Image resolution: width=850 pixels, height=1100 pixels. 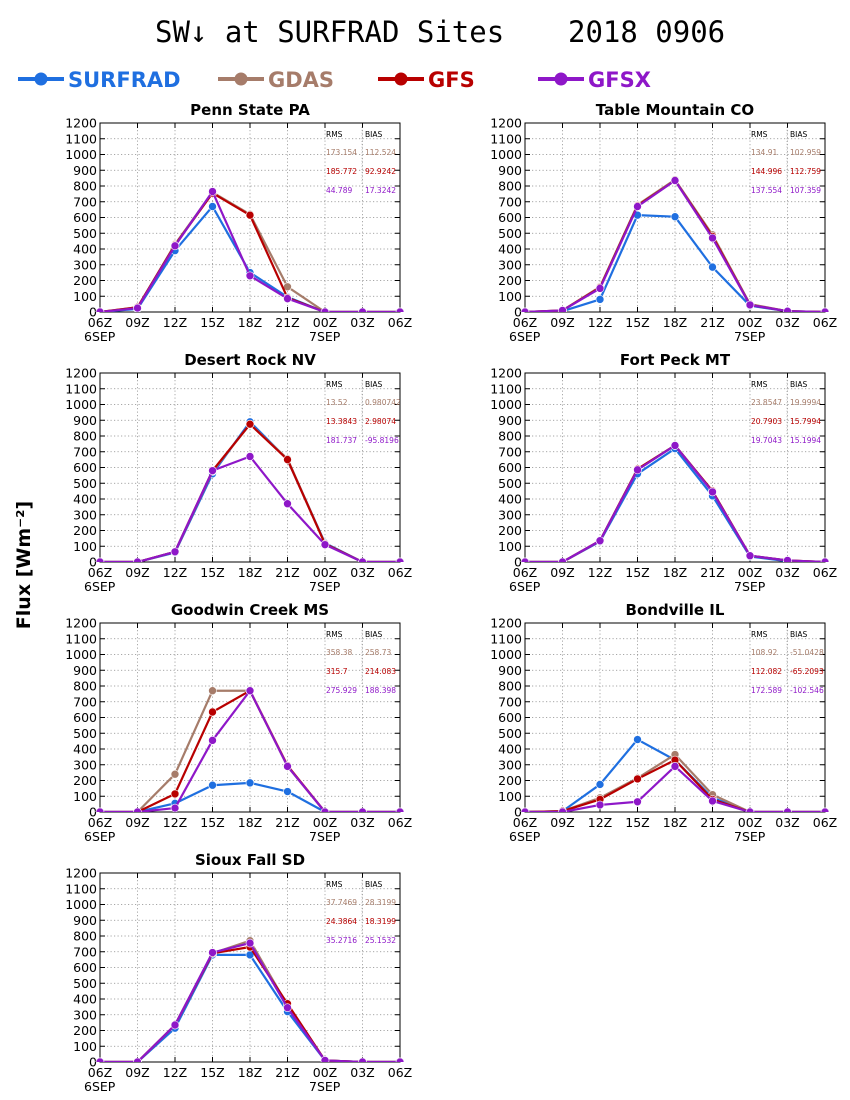 What do you see at coordinates (675, 501) in the screenshot?
I see `series-gdas` at bounding box center [675, 501].